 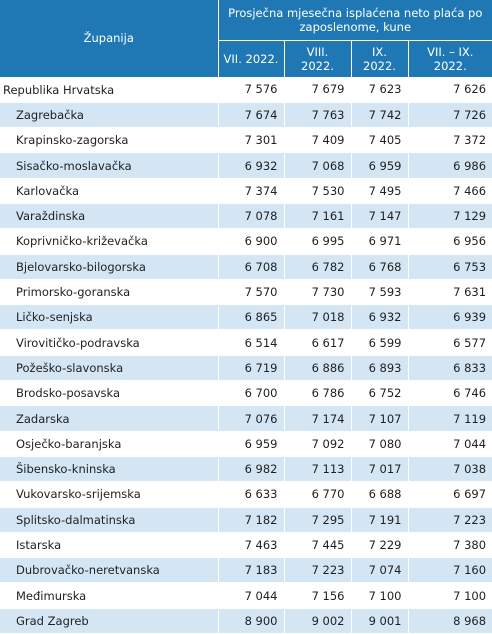 What do you see at coordinates (449, 469) in the screenshot?
I see `wage-value-cell: 7 038` at bounding box center [449, 469].